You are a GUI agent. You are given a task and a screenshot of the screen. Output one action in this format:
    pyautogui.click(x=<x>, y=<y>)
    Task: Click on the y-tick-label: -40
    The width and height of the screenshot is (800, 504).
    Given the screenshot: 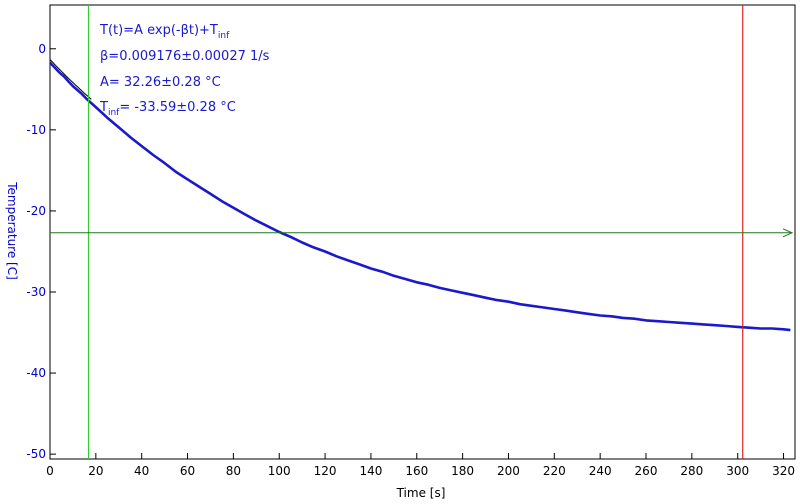 What is the action you would take?
    pyautogui.click(x=36, y=373)
    